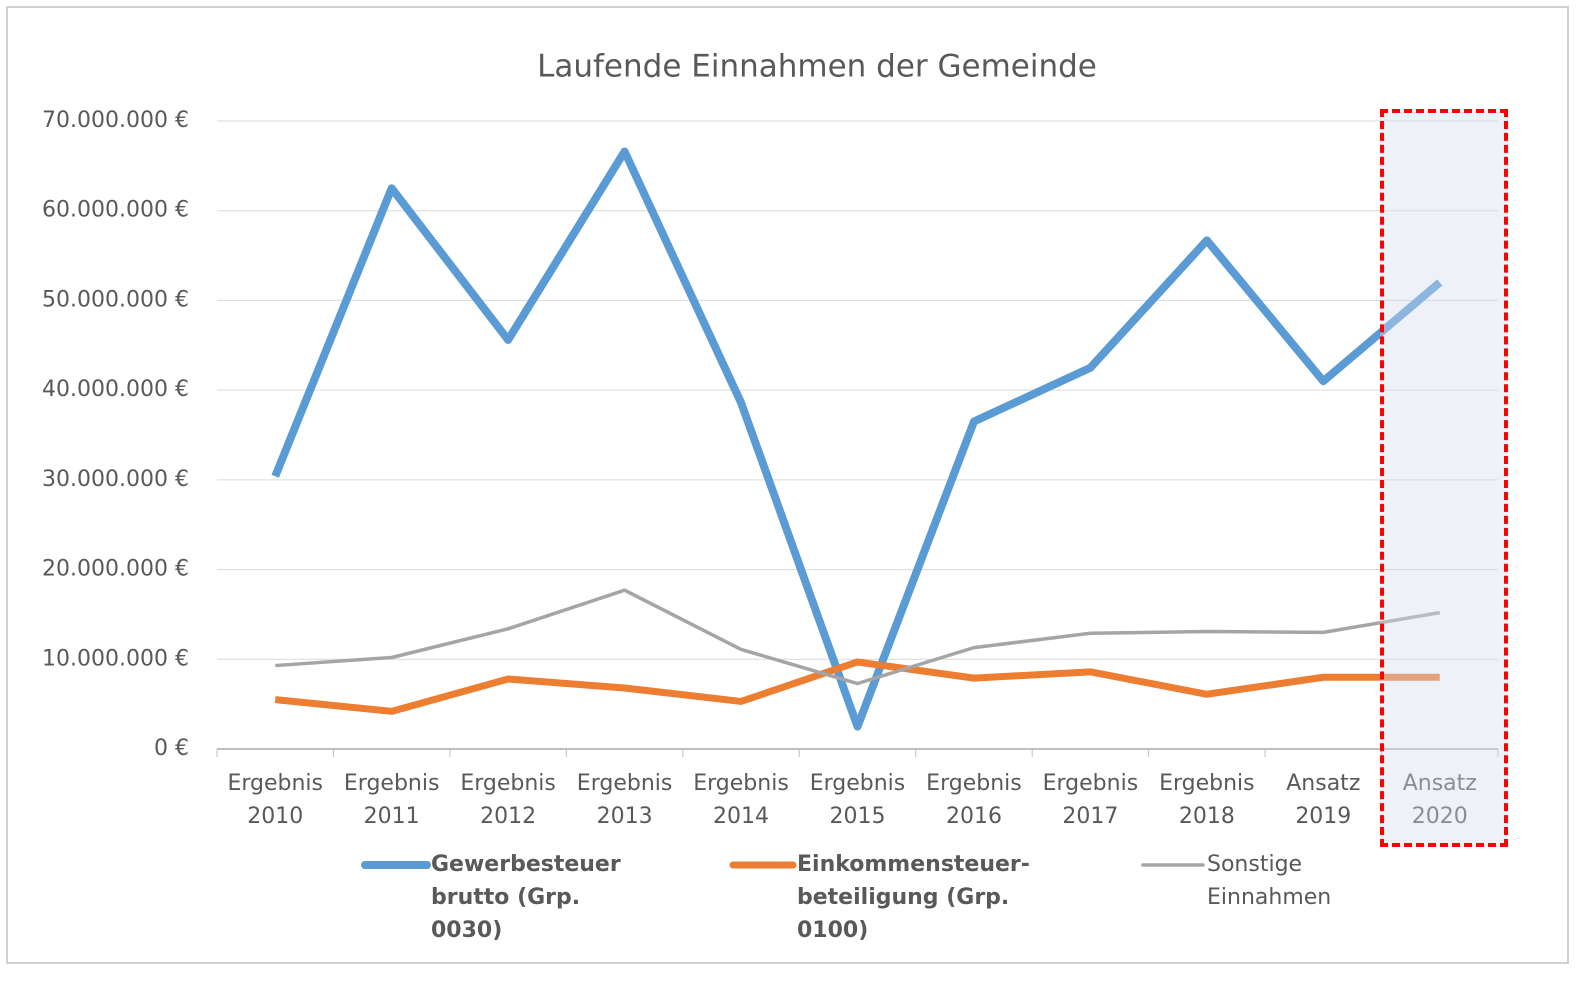 This screenshot has width=1595, height=983. I want to click on highlight-box, so click(1444, 478).